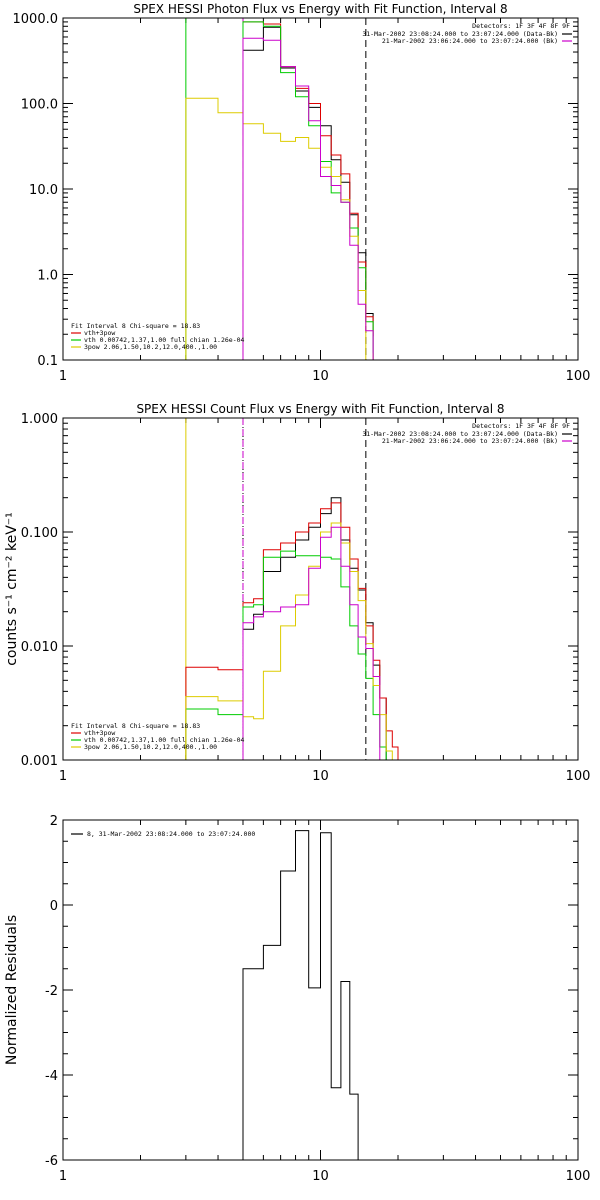 Image resolution: width=600 pixels, height=1200 pixels. What do you see at coordinates (39, 105) in the screenshot?
I see `y-tick-label: 100.0` at bounding box center [39, 105].